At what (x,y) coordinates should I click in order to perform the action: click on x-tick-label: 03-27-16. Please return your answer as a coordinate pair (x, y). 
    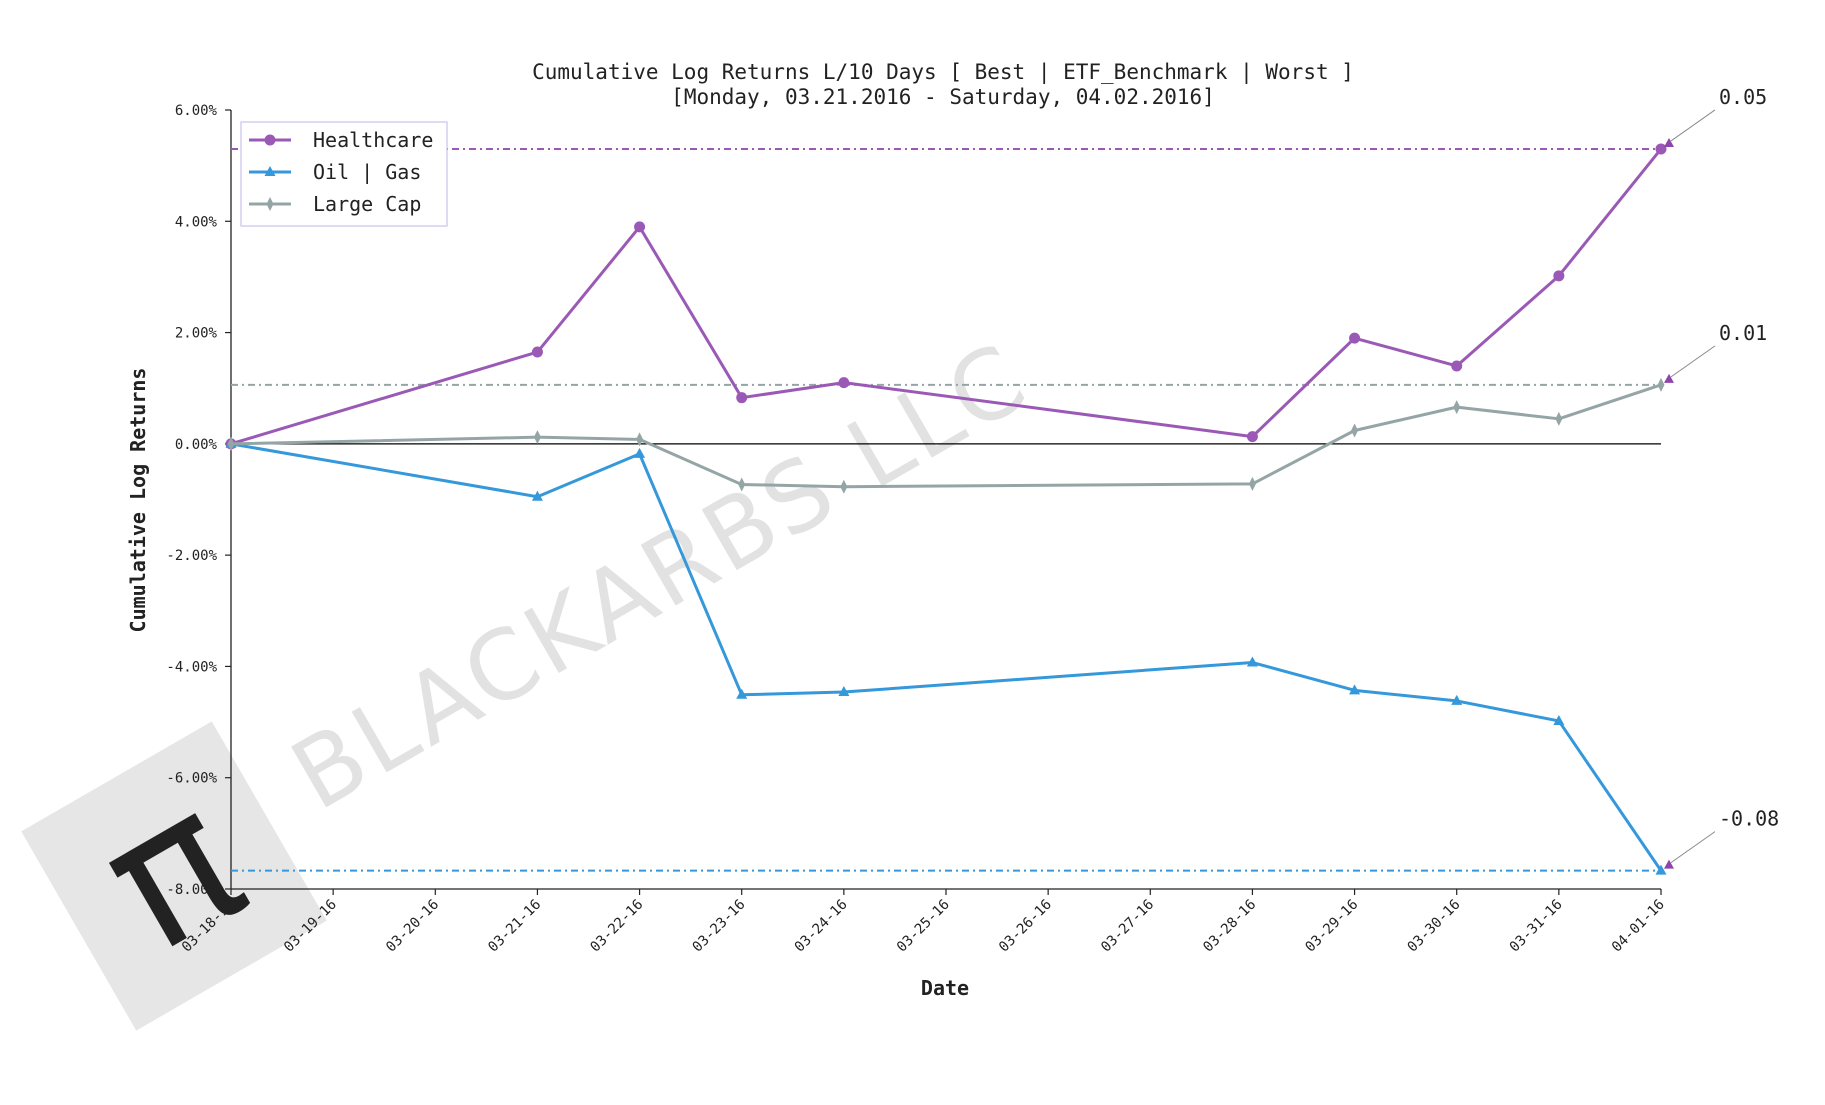
    Looking at the image, I should click on (1127, 926).